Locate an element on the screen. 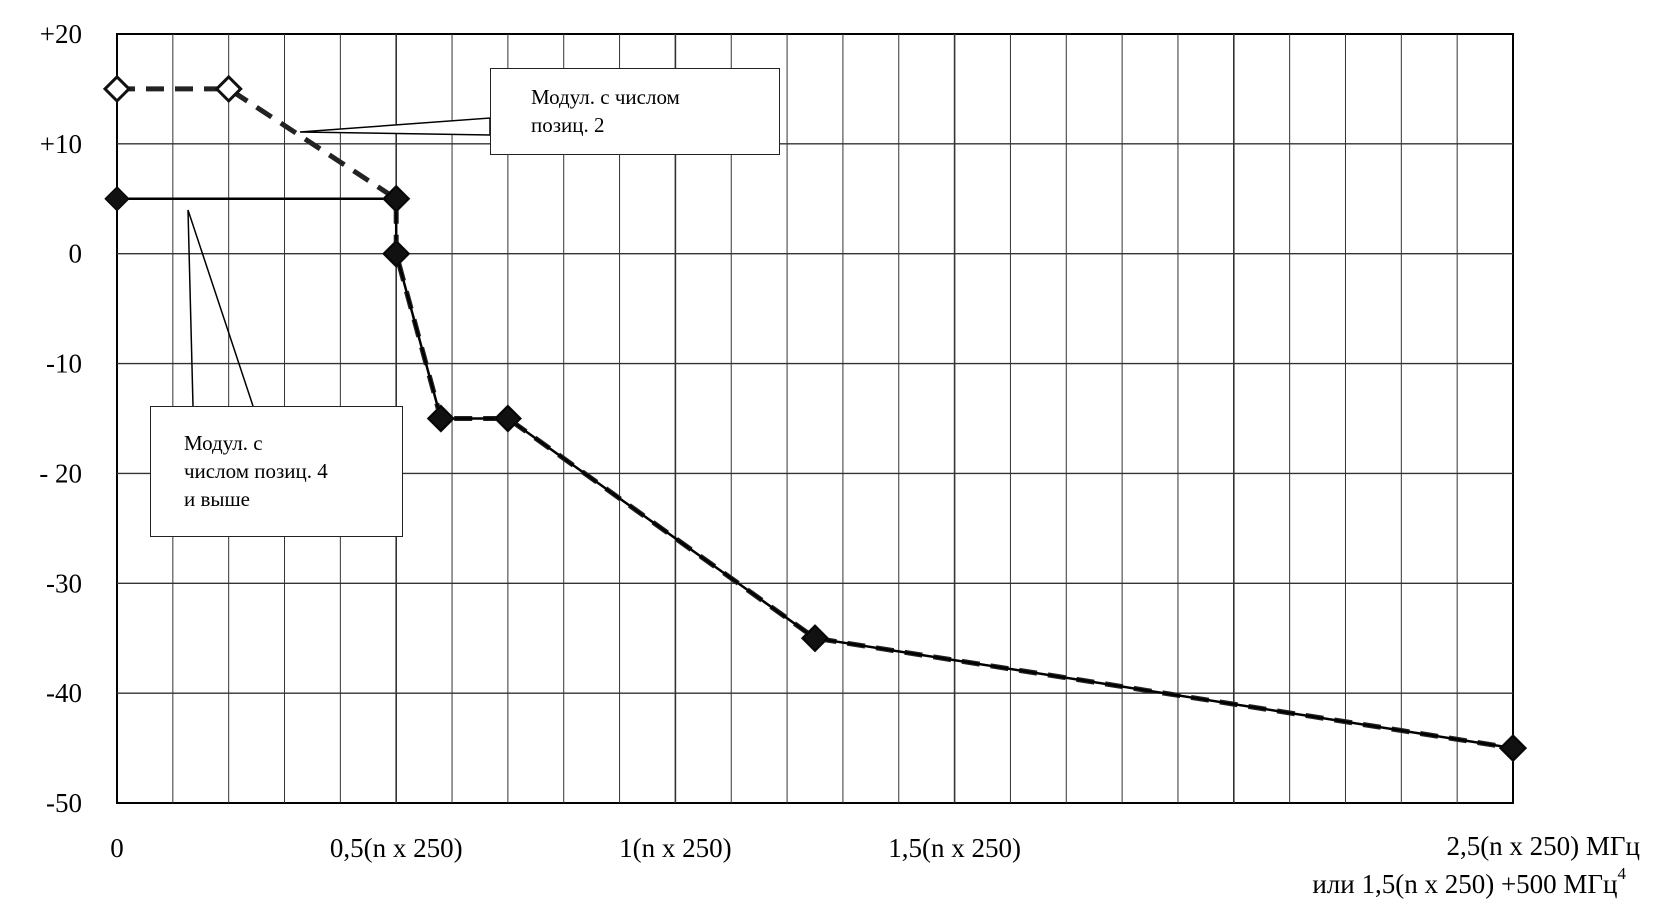 This screenshot has height=910, width=1654. y-tick-label: -40 is located at coordinates (64, 693).